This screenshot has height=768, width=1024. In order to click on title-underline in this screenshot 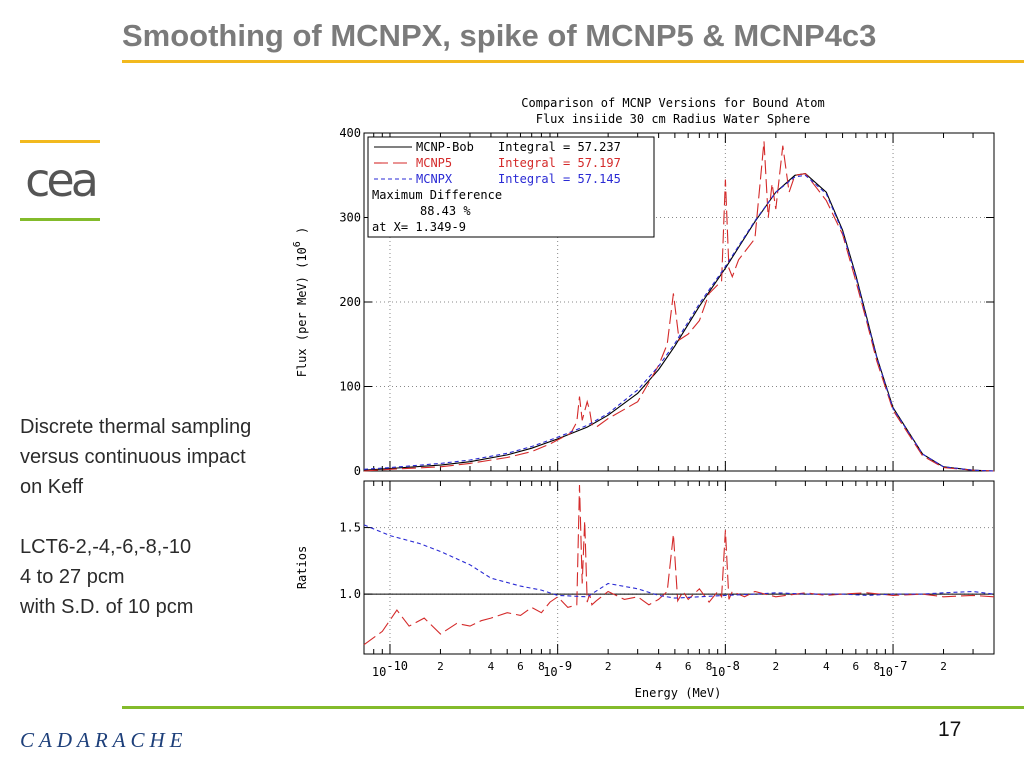, I will do `click(573, 61)`.